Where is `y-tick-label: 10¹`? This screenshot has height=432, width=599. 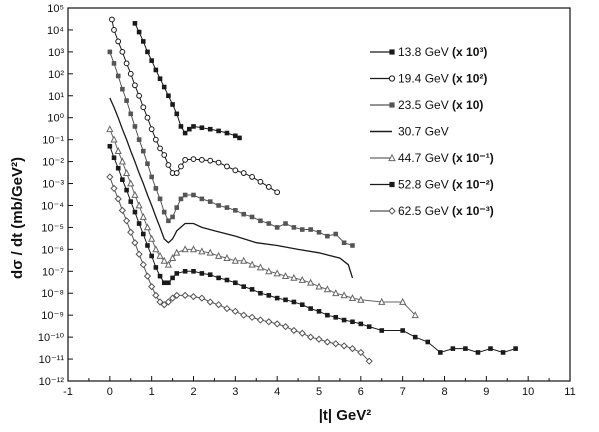
y-tick-label: 10¹ is located at coordinates (56, 97).